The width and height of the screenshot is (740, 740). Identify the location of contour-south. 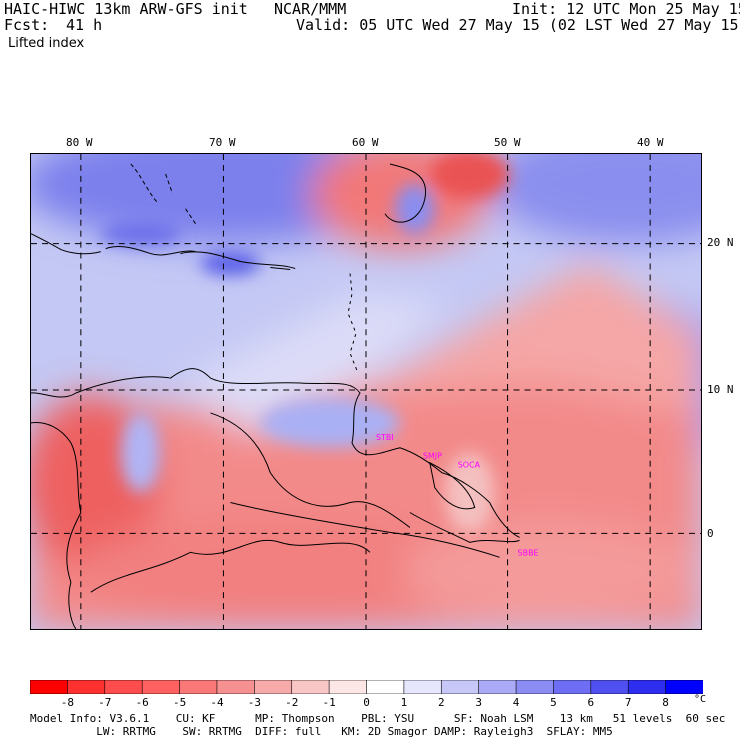
(230, 566).